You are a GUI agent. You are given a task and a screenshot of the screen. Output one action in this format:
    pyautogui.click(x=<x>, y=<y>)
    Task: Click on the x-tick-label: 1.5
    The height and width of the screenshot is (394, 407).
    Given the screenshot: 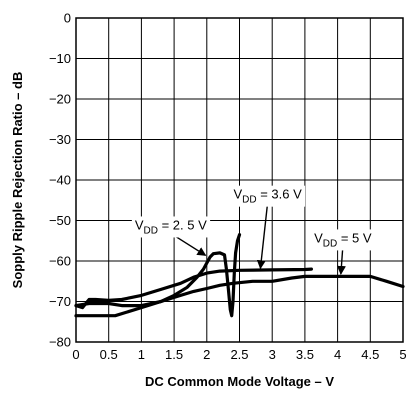 What is the action you would take?
    pyautogui.click(x=174, y=354)
    